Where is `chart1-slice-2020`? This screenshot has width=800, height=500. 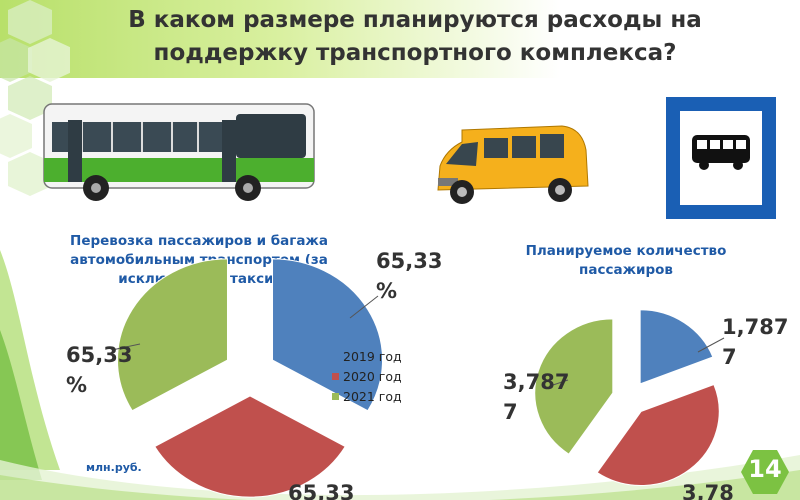
chart1-slice-2020 is located at coordinates (250, 446).